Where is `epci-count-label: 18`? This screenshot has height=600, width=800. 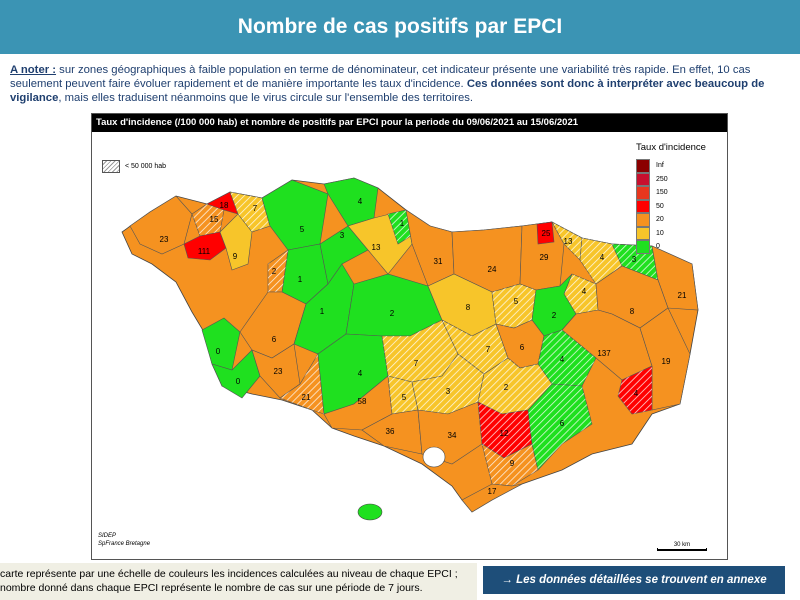
epci-count-label: 18 is located at coordinates (224, 205).